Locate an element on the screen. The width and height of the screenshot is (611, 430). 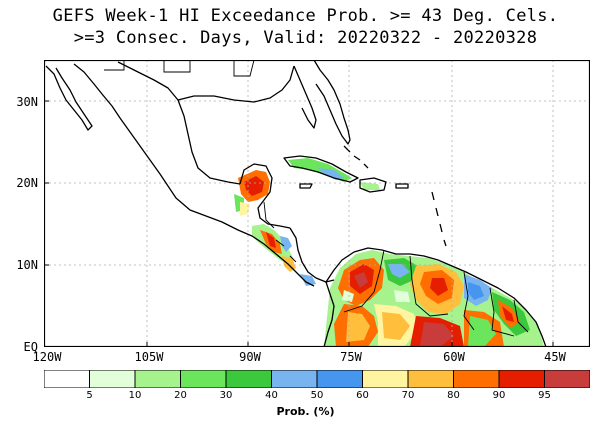
colorbar-tick-label: 80 is located at coordinates (453, 395).